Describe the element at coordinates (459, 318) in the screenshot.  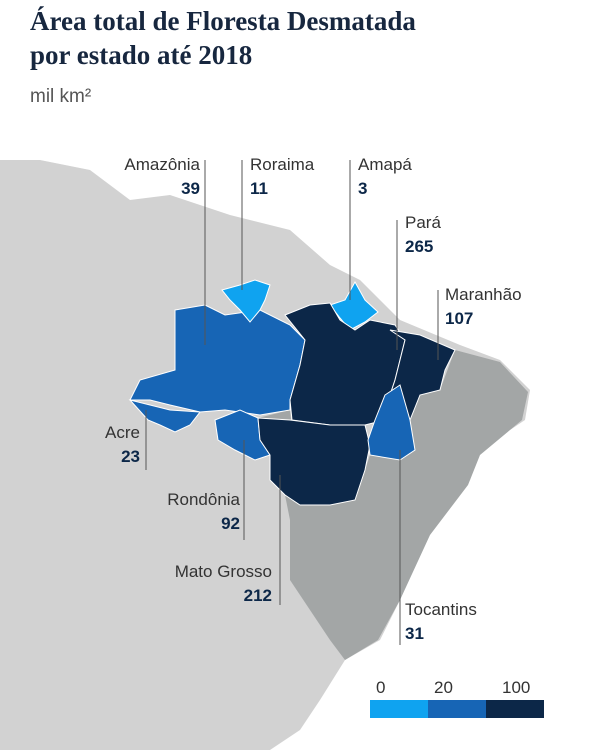
I see `state-value: 107` at that location.